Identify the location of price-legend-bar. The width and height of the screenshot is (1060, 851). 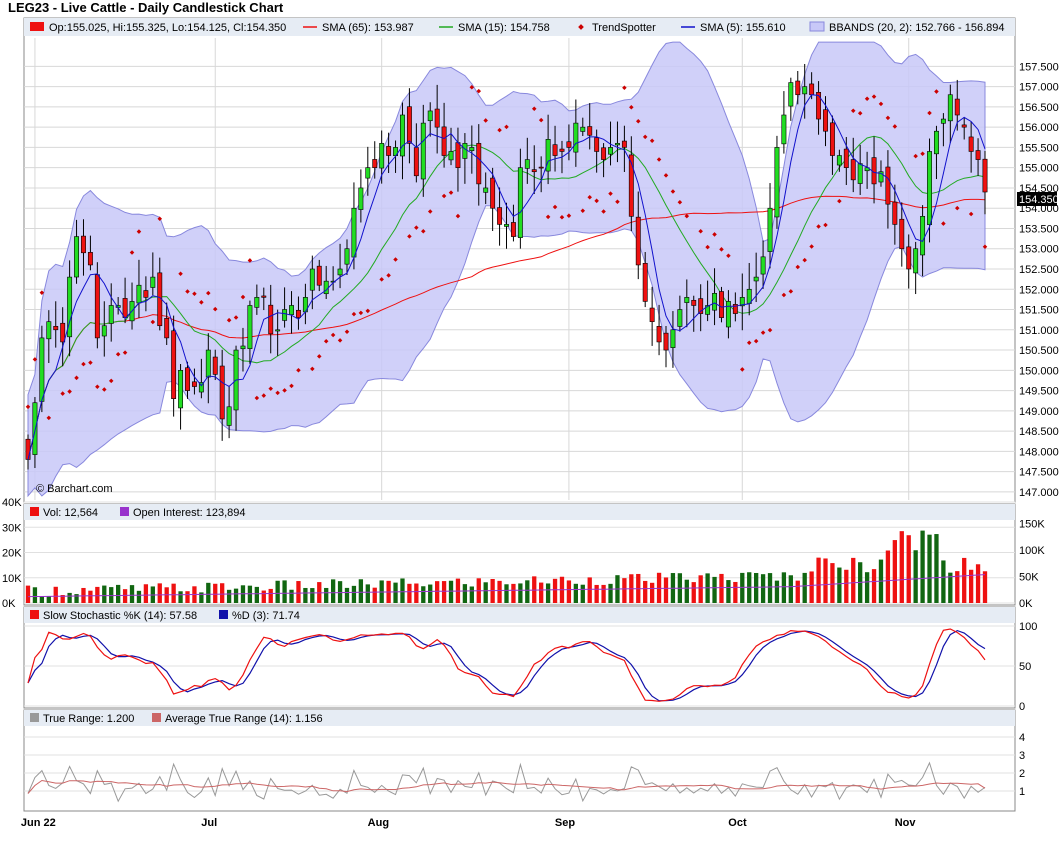
(519, 27).